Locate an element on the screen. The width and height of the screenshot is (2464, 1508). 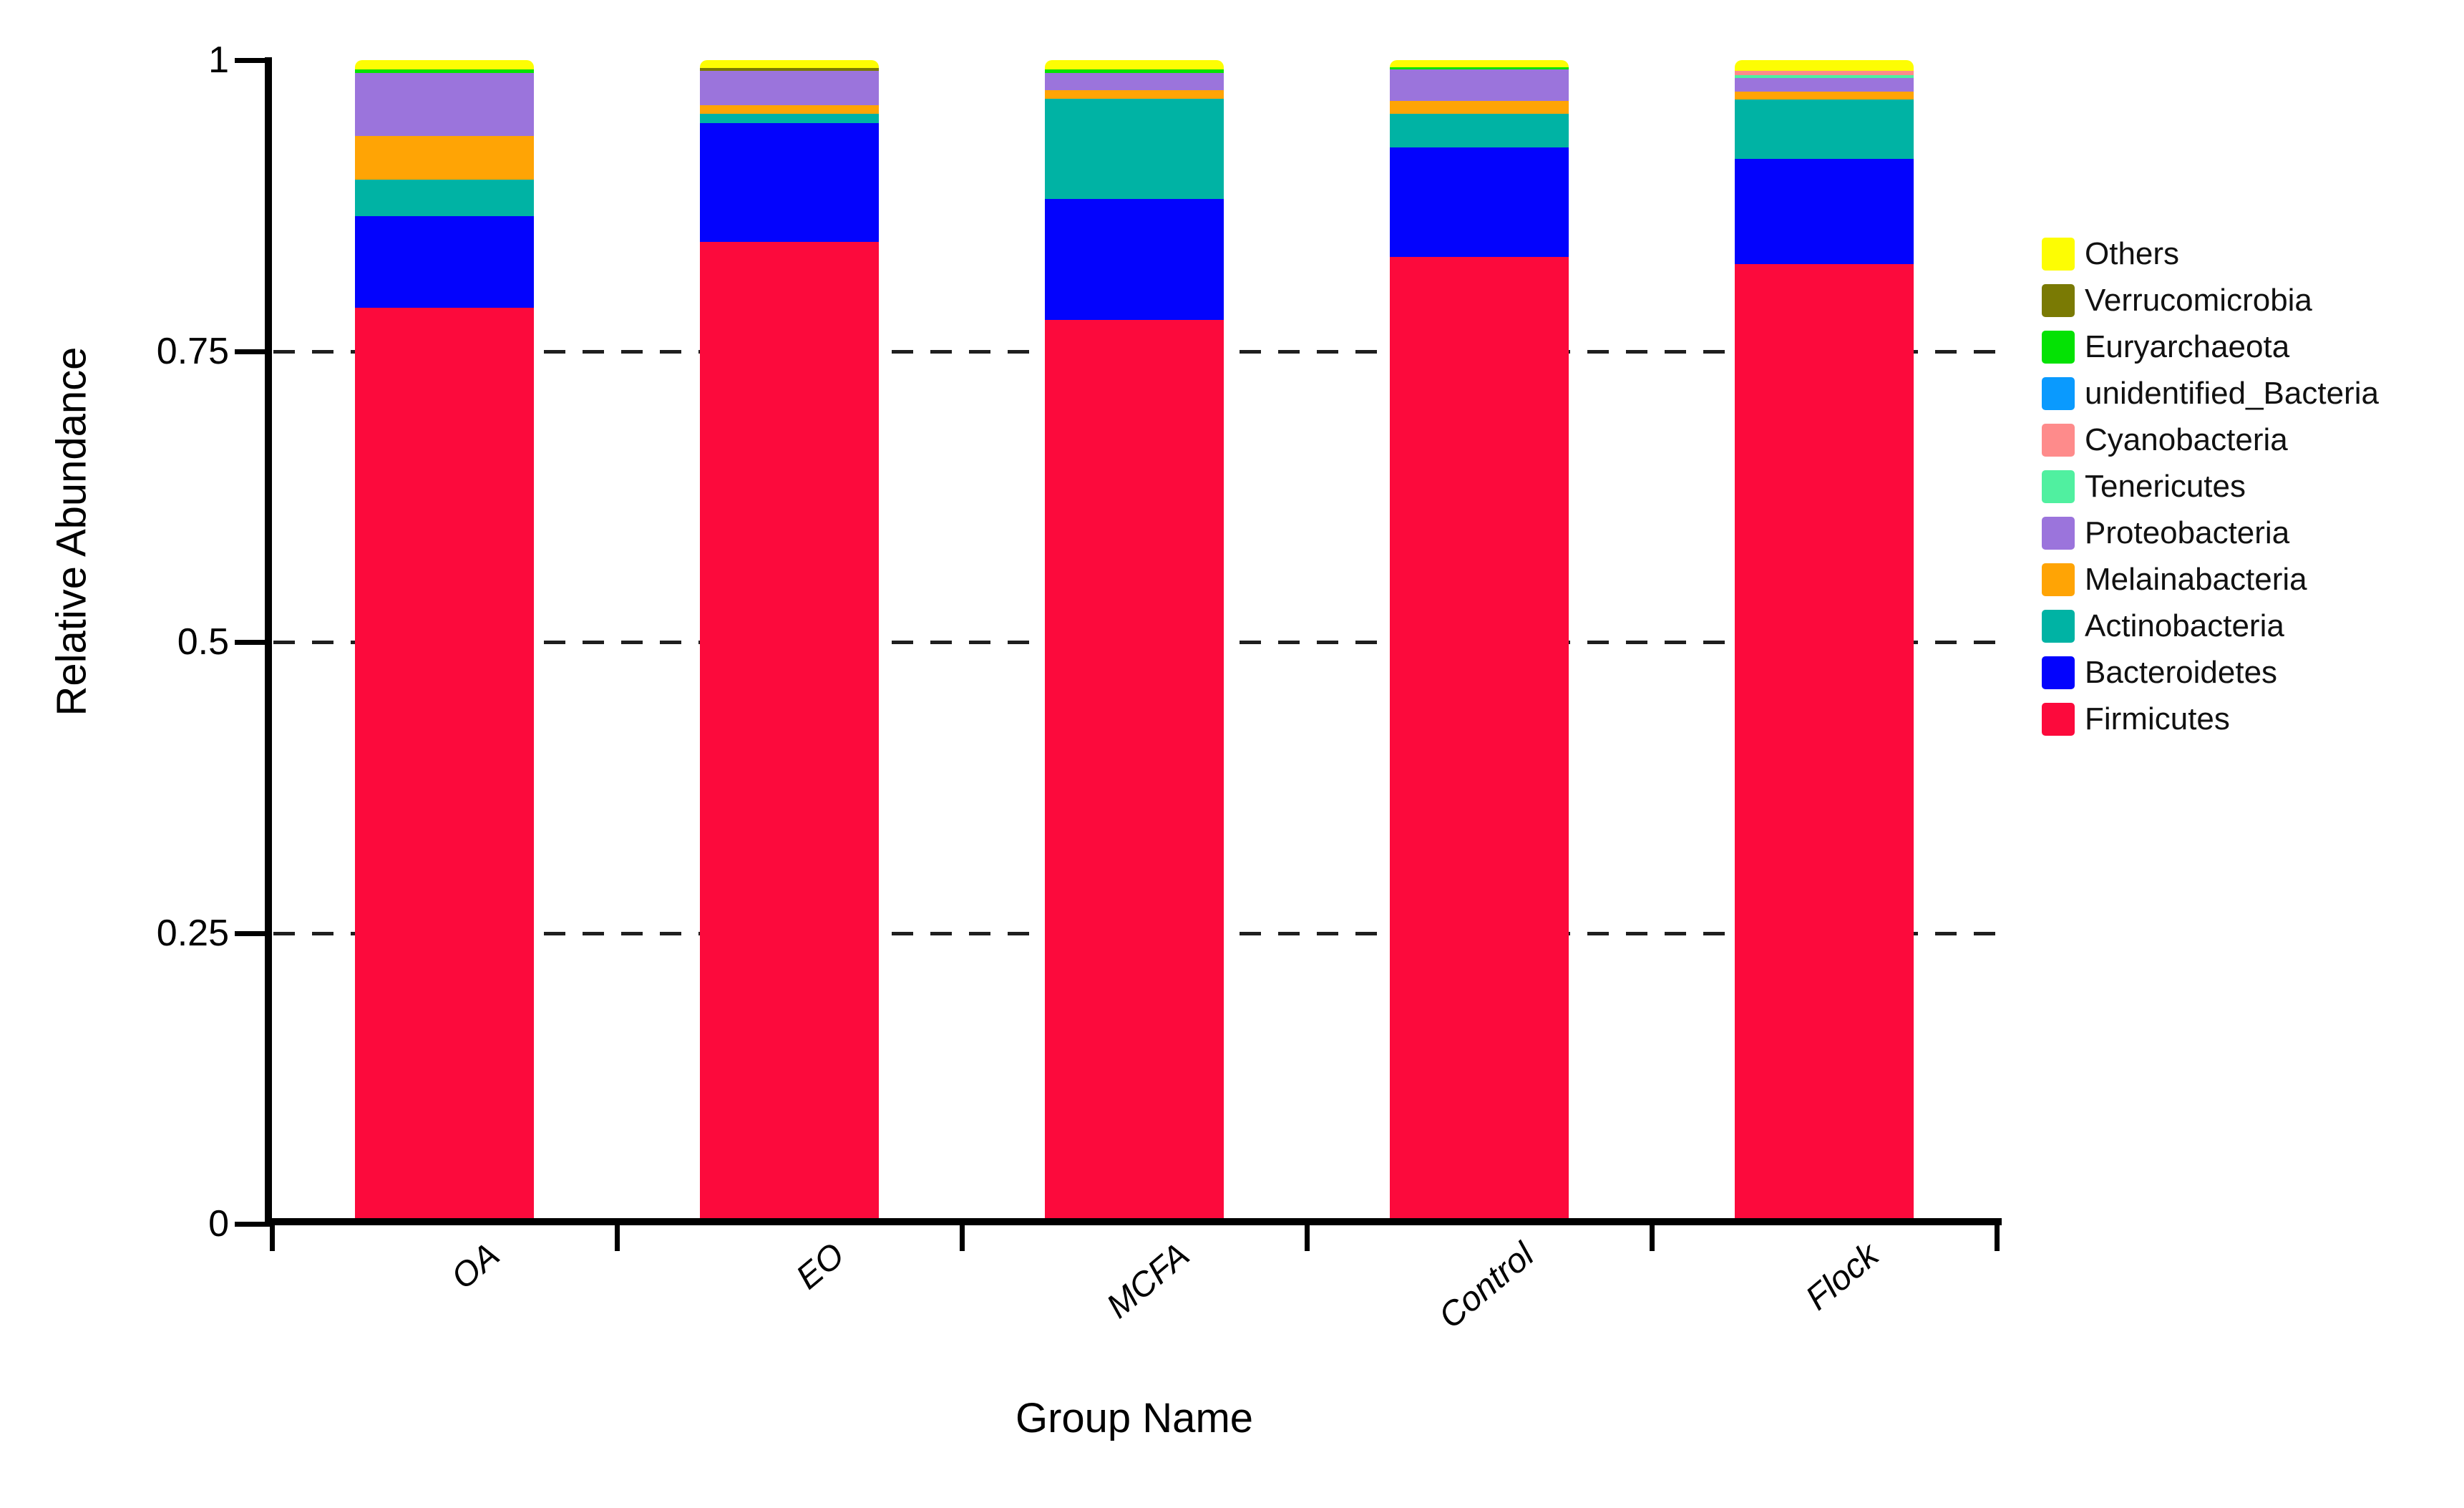
legend-swatch-Verrucomicrobia is located at coordinates (2058, 300).